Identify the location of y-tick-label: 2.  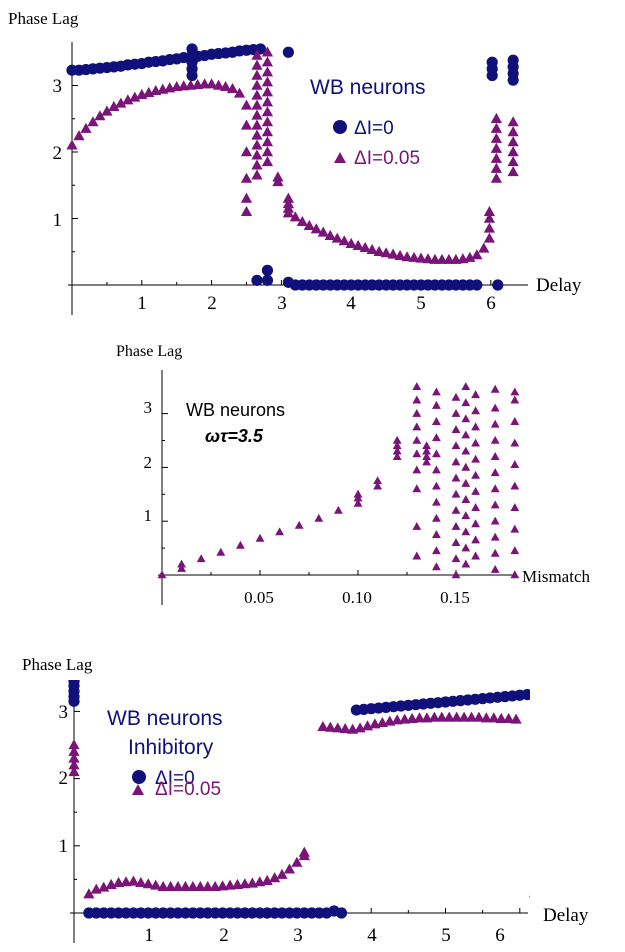
(148, 462).